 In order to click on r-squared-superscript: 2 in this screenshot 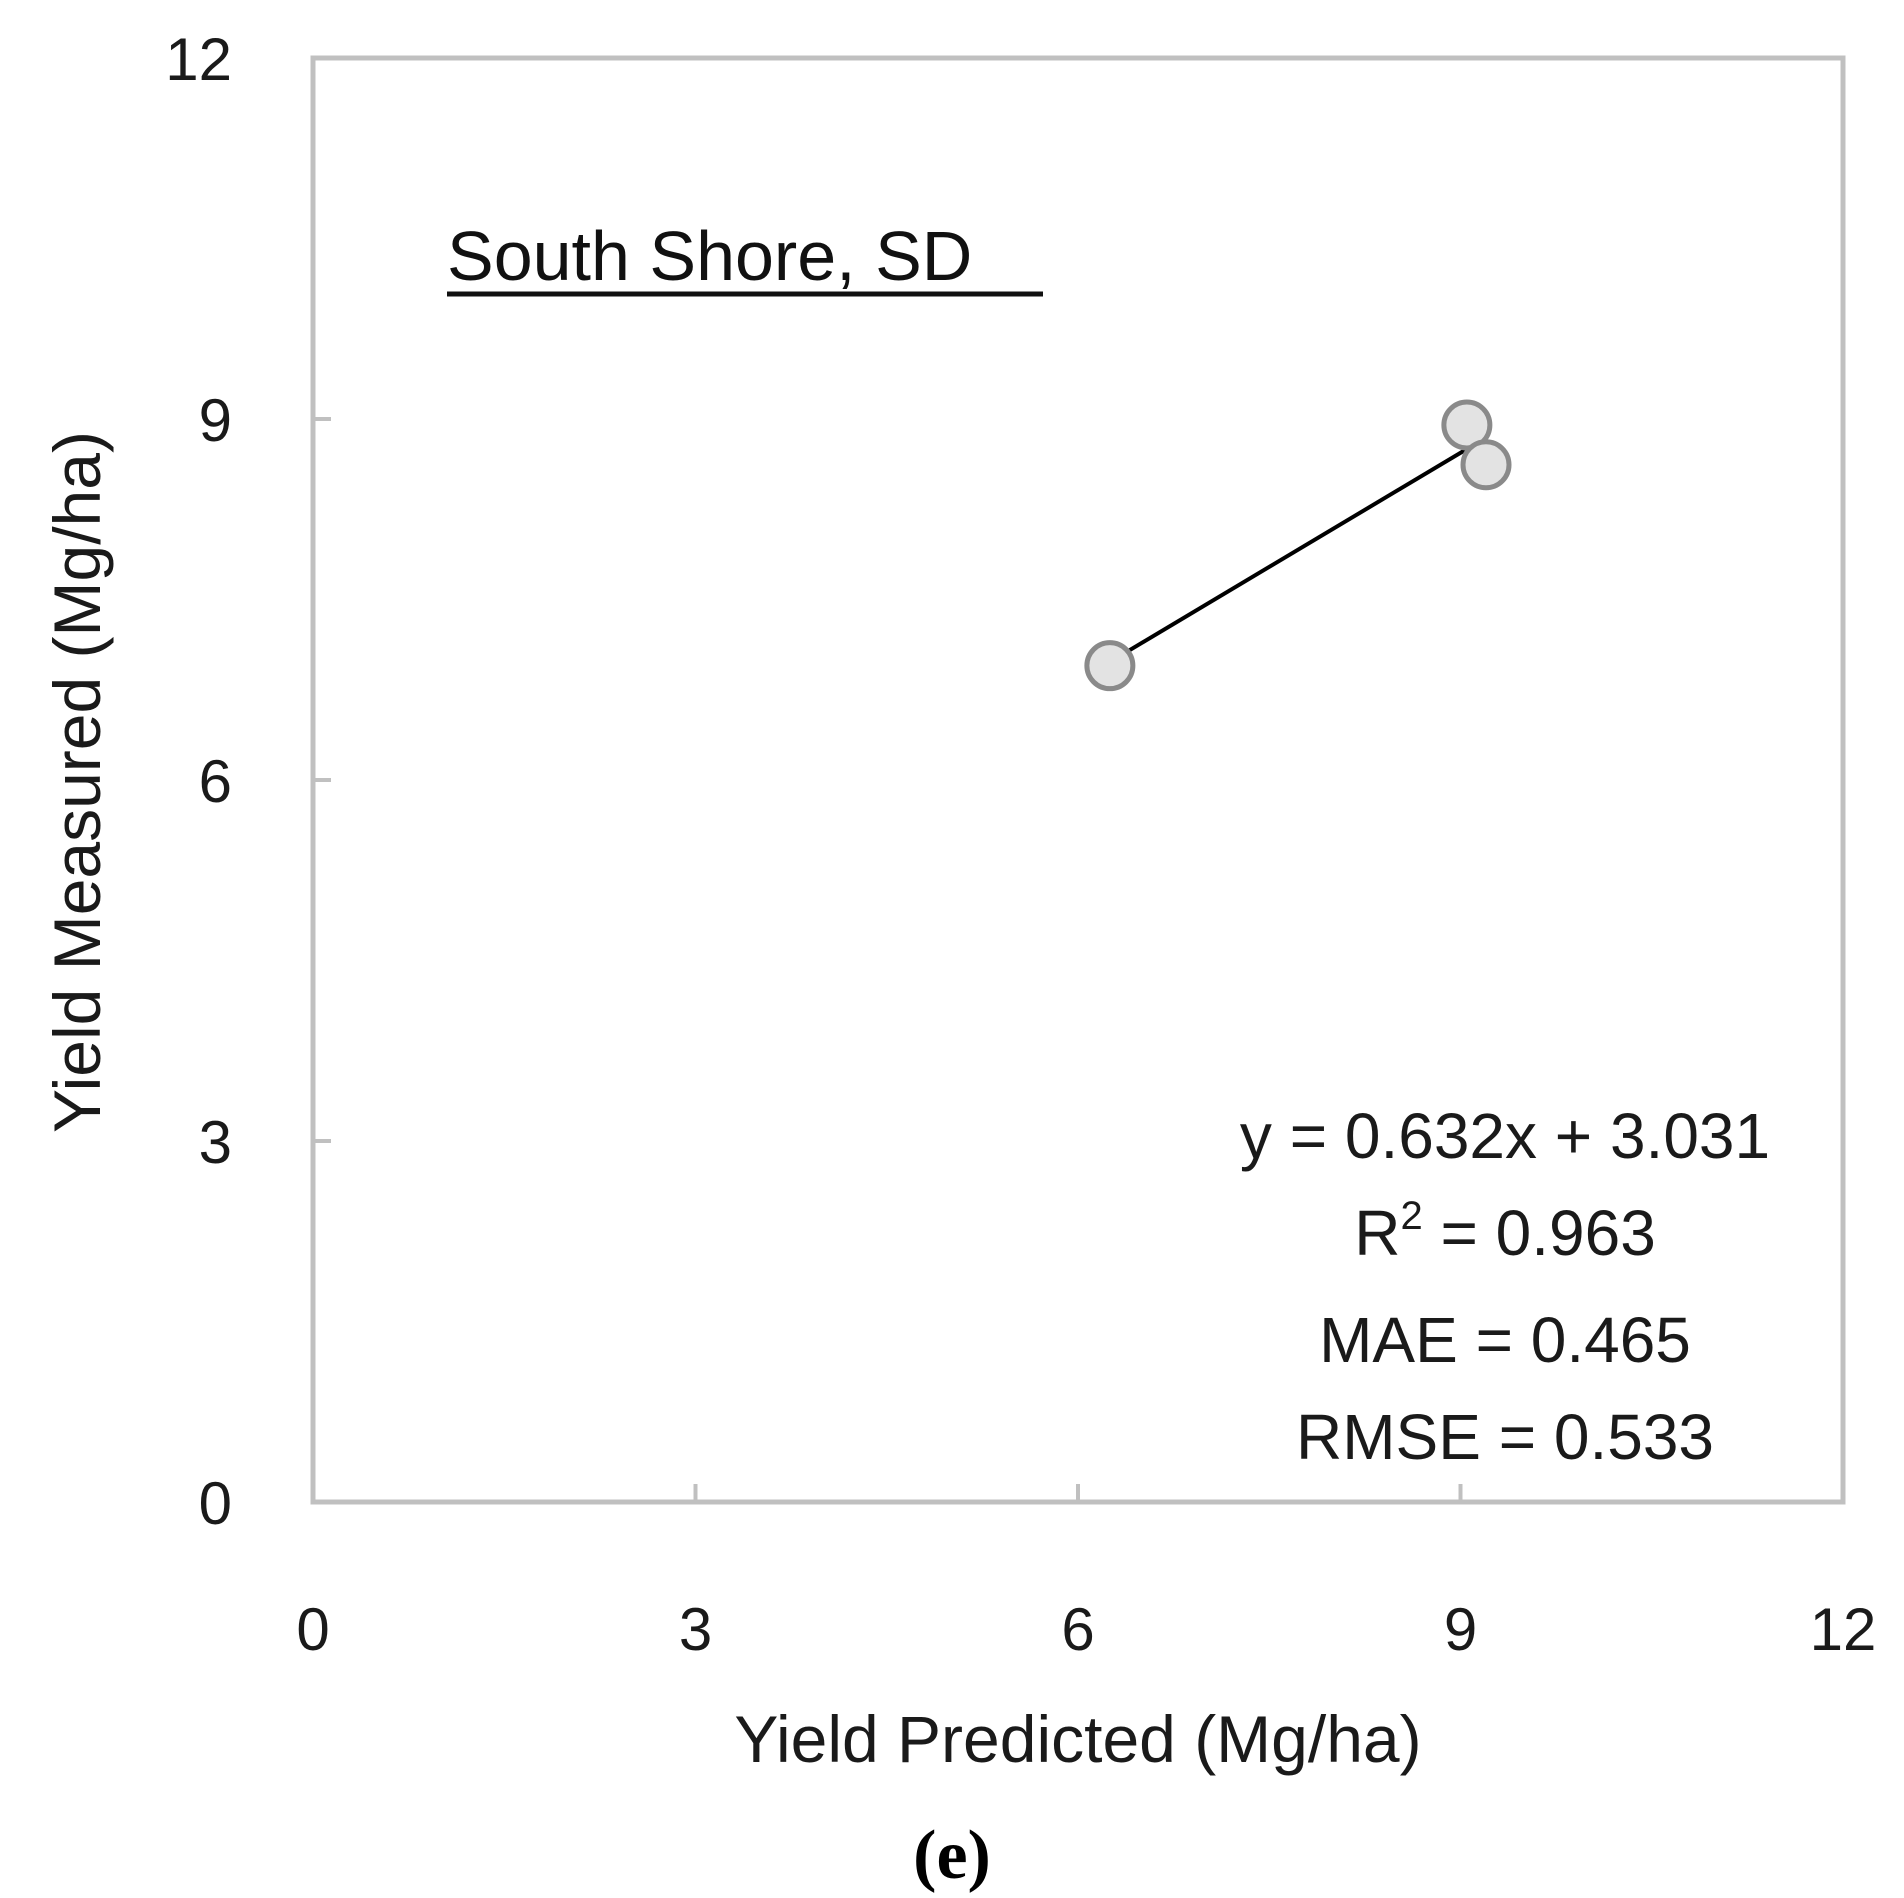, I will do `click(1411, 1216)`.